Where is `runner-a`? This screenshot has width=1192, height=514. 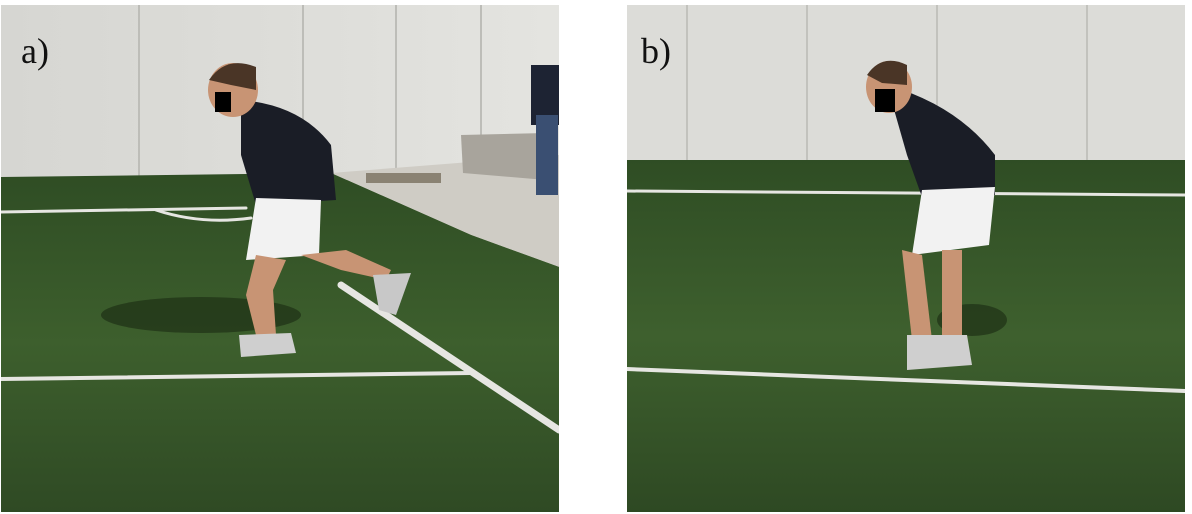 runner-a is located at coordinates (309, 210).